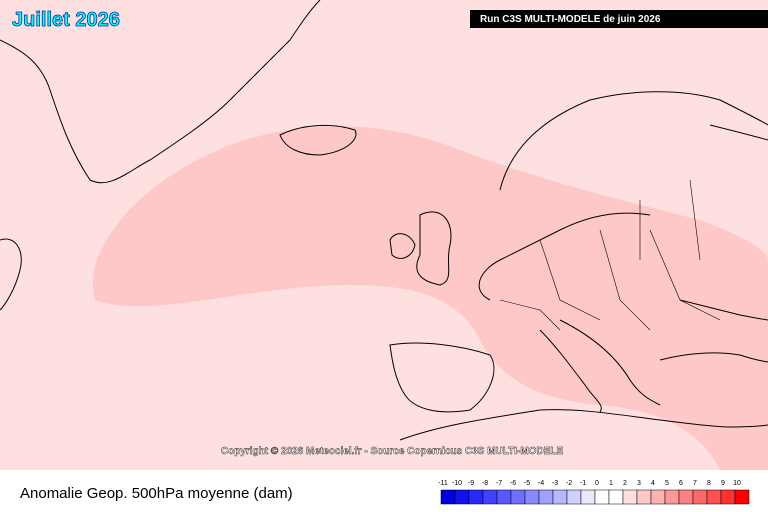 This screenshot has height=512, width=768. I want to click on colorbar: -11 -10 -9 -8 -7 -6 -5 -4 -3 -2 -1 0 1 2 3 4 5 6 7 8 9 10, so click(594, 492).